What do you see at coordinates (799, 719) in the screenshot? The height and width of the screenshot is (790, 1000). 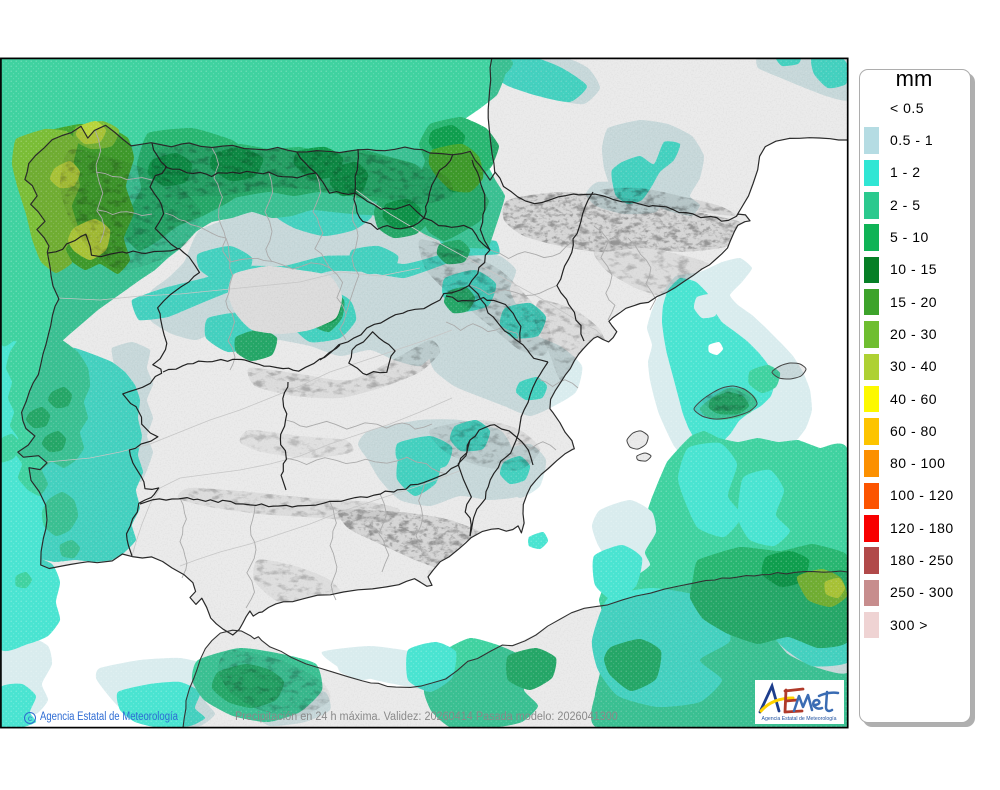 I see `svg-text:Agencia Estatal de Meteorologí: Agencia Estatal de Meteorología` at bounding box center [799, 719].